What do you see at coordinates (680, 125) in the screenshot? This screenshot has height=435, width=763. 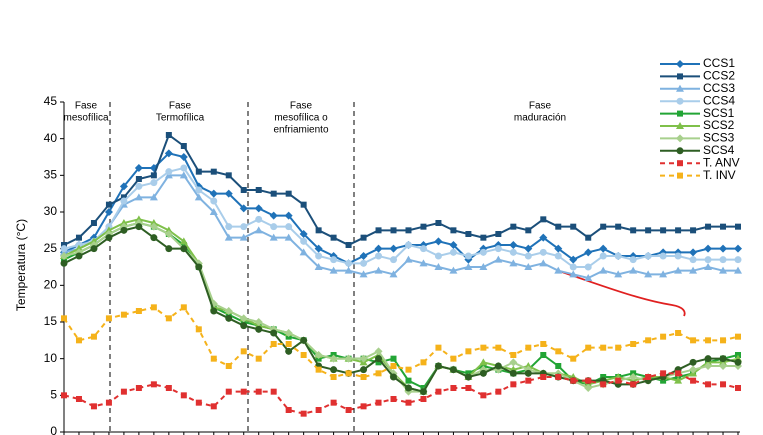 I see `legend-marker` at bounding box center [680, 125].